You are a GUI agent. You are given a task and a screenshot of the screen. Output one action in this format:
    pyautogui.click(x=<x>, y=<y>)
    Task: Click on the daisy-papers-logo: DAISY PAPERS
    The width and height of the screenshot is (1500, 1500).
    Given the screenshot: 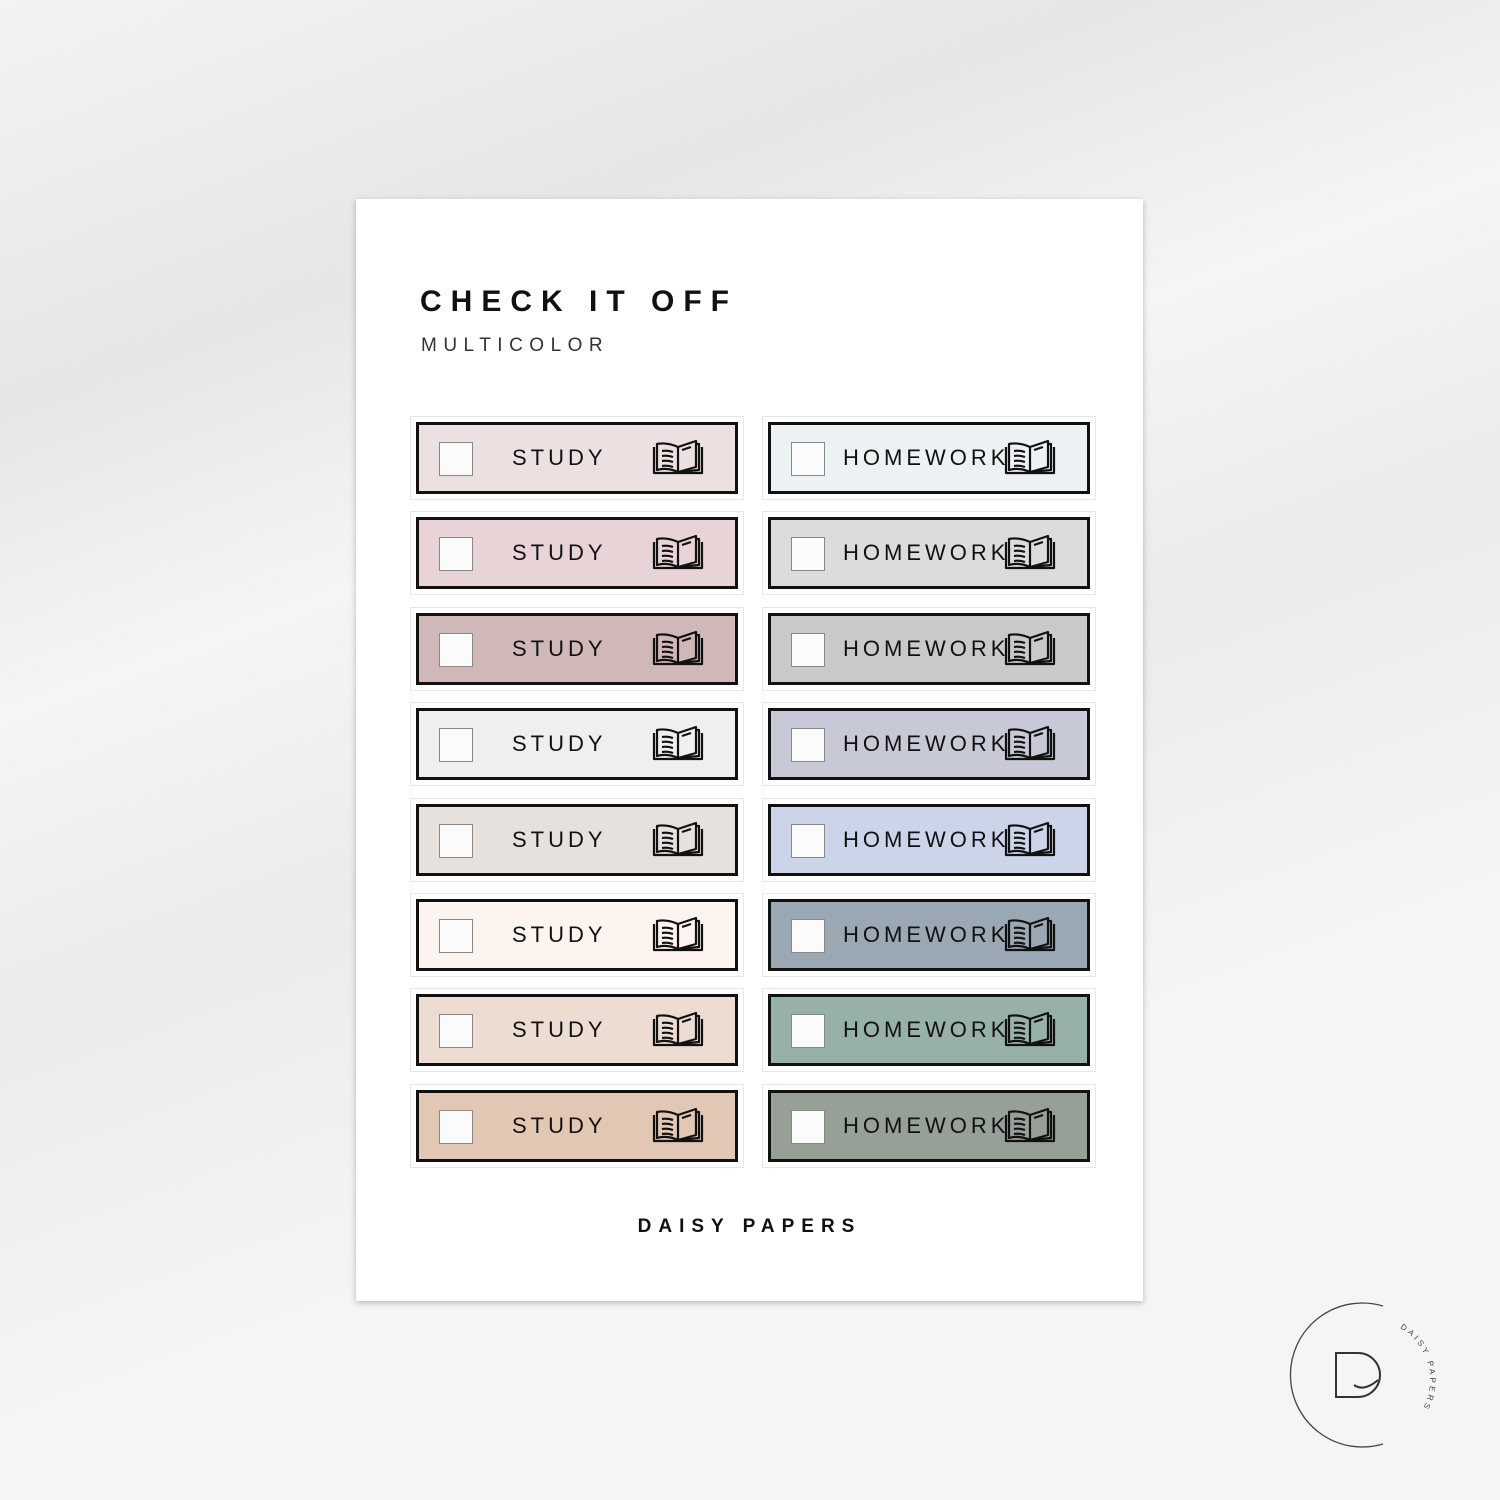 What is the action you would take?
    pyautogui.click(x=1363, y=1375)
    